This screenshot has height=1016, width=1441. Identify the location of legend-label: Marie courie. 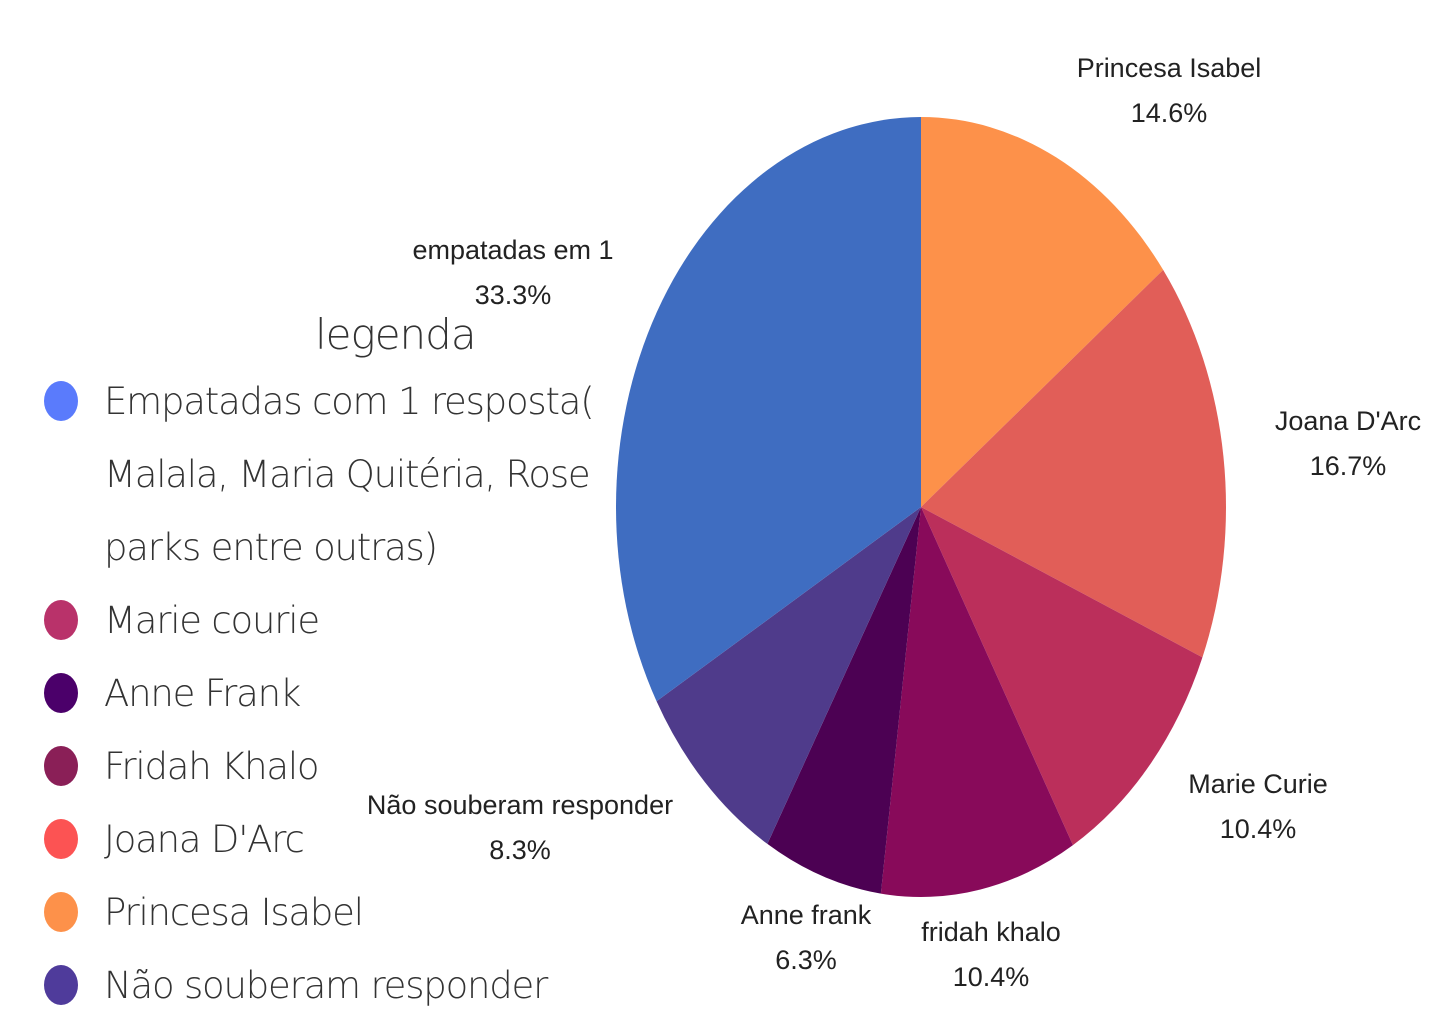
(212, 620).